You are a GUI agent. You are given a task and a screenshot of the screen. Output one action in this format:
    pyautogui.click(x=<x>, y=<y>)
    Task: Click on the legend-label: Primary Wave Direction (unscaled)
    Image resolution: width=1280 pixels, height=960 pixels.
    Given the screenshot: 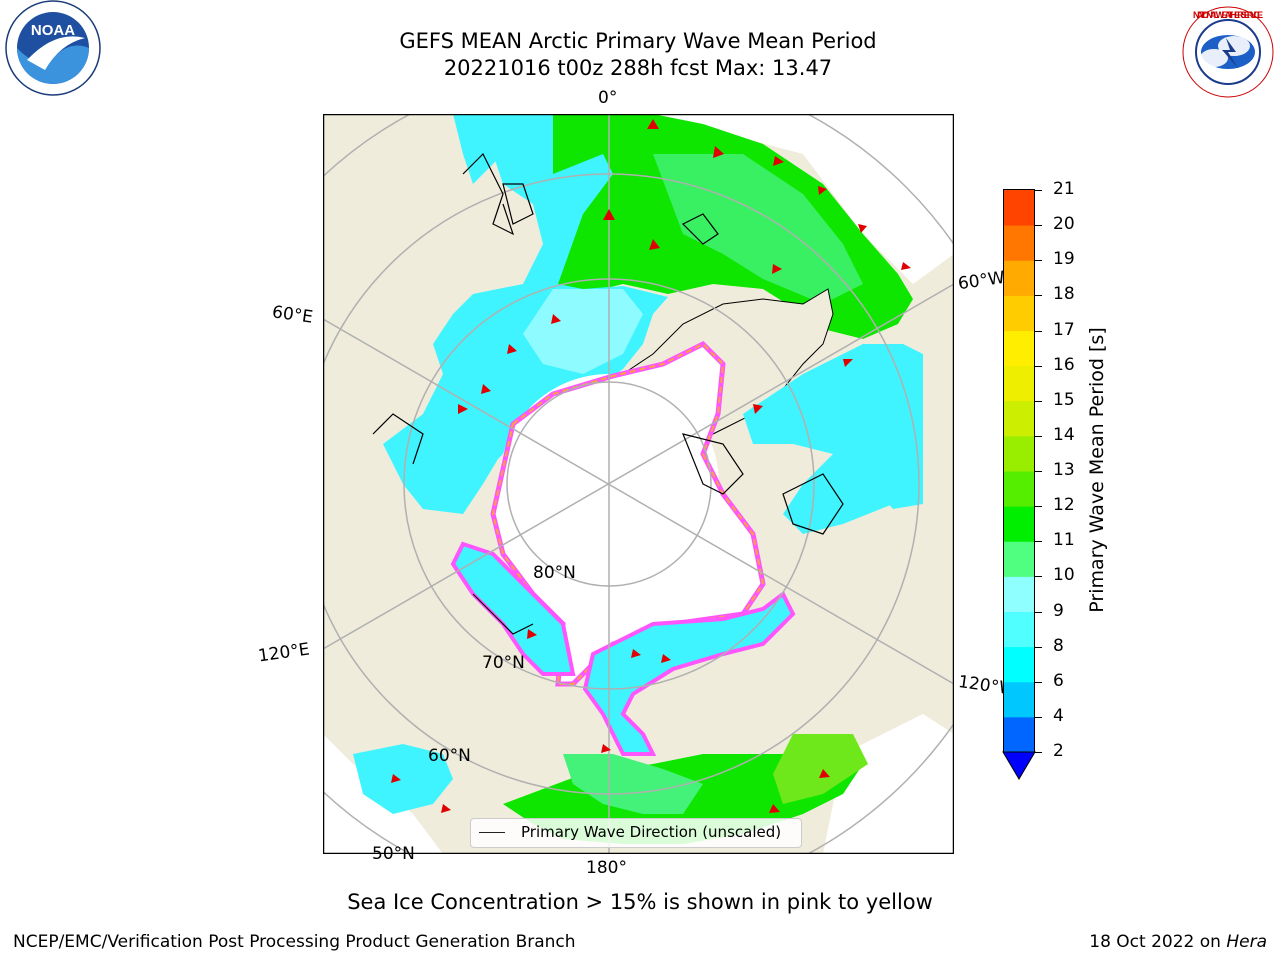 What is the action you would take?
    pyautogui.click(x=651, y=832)
    